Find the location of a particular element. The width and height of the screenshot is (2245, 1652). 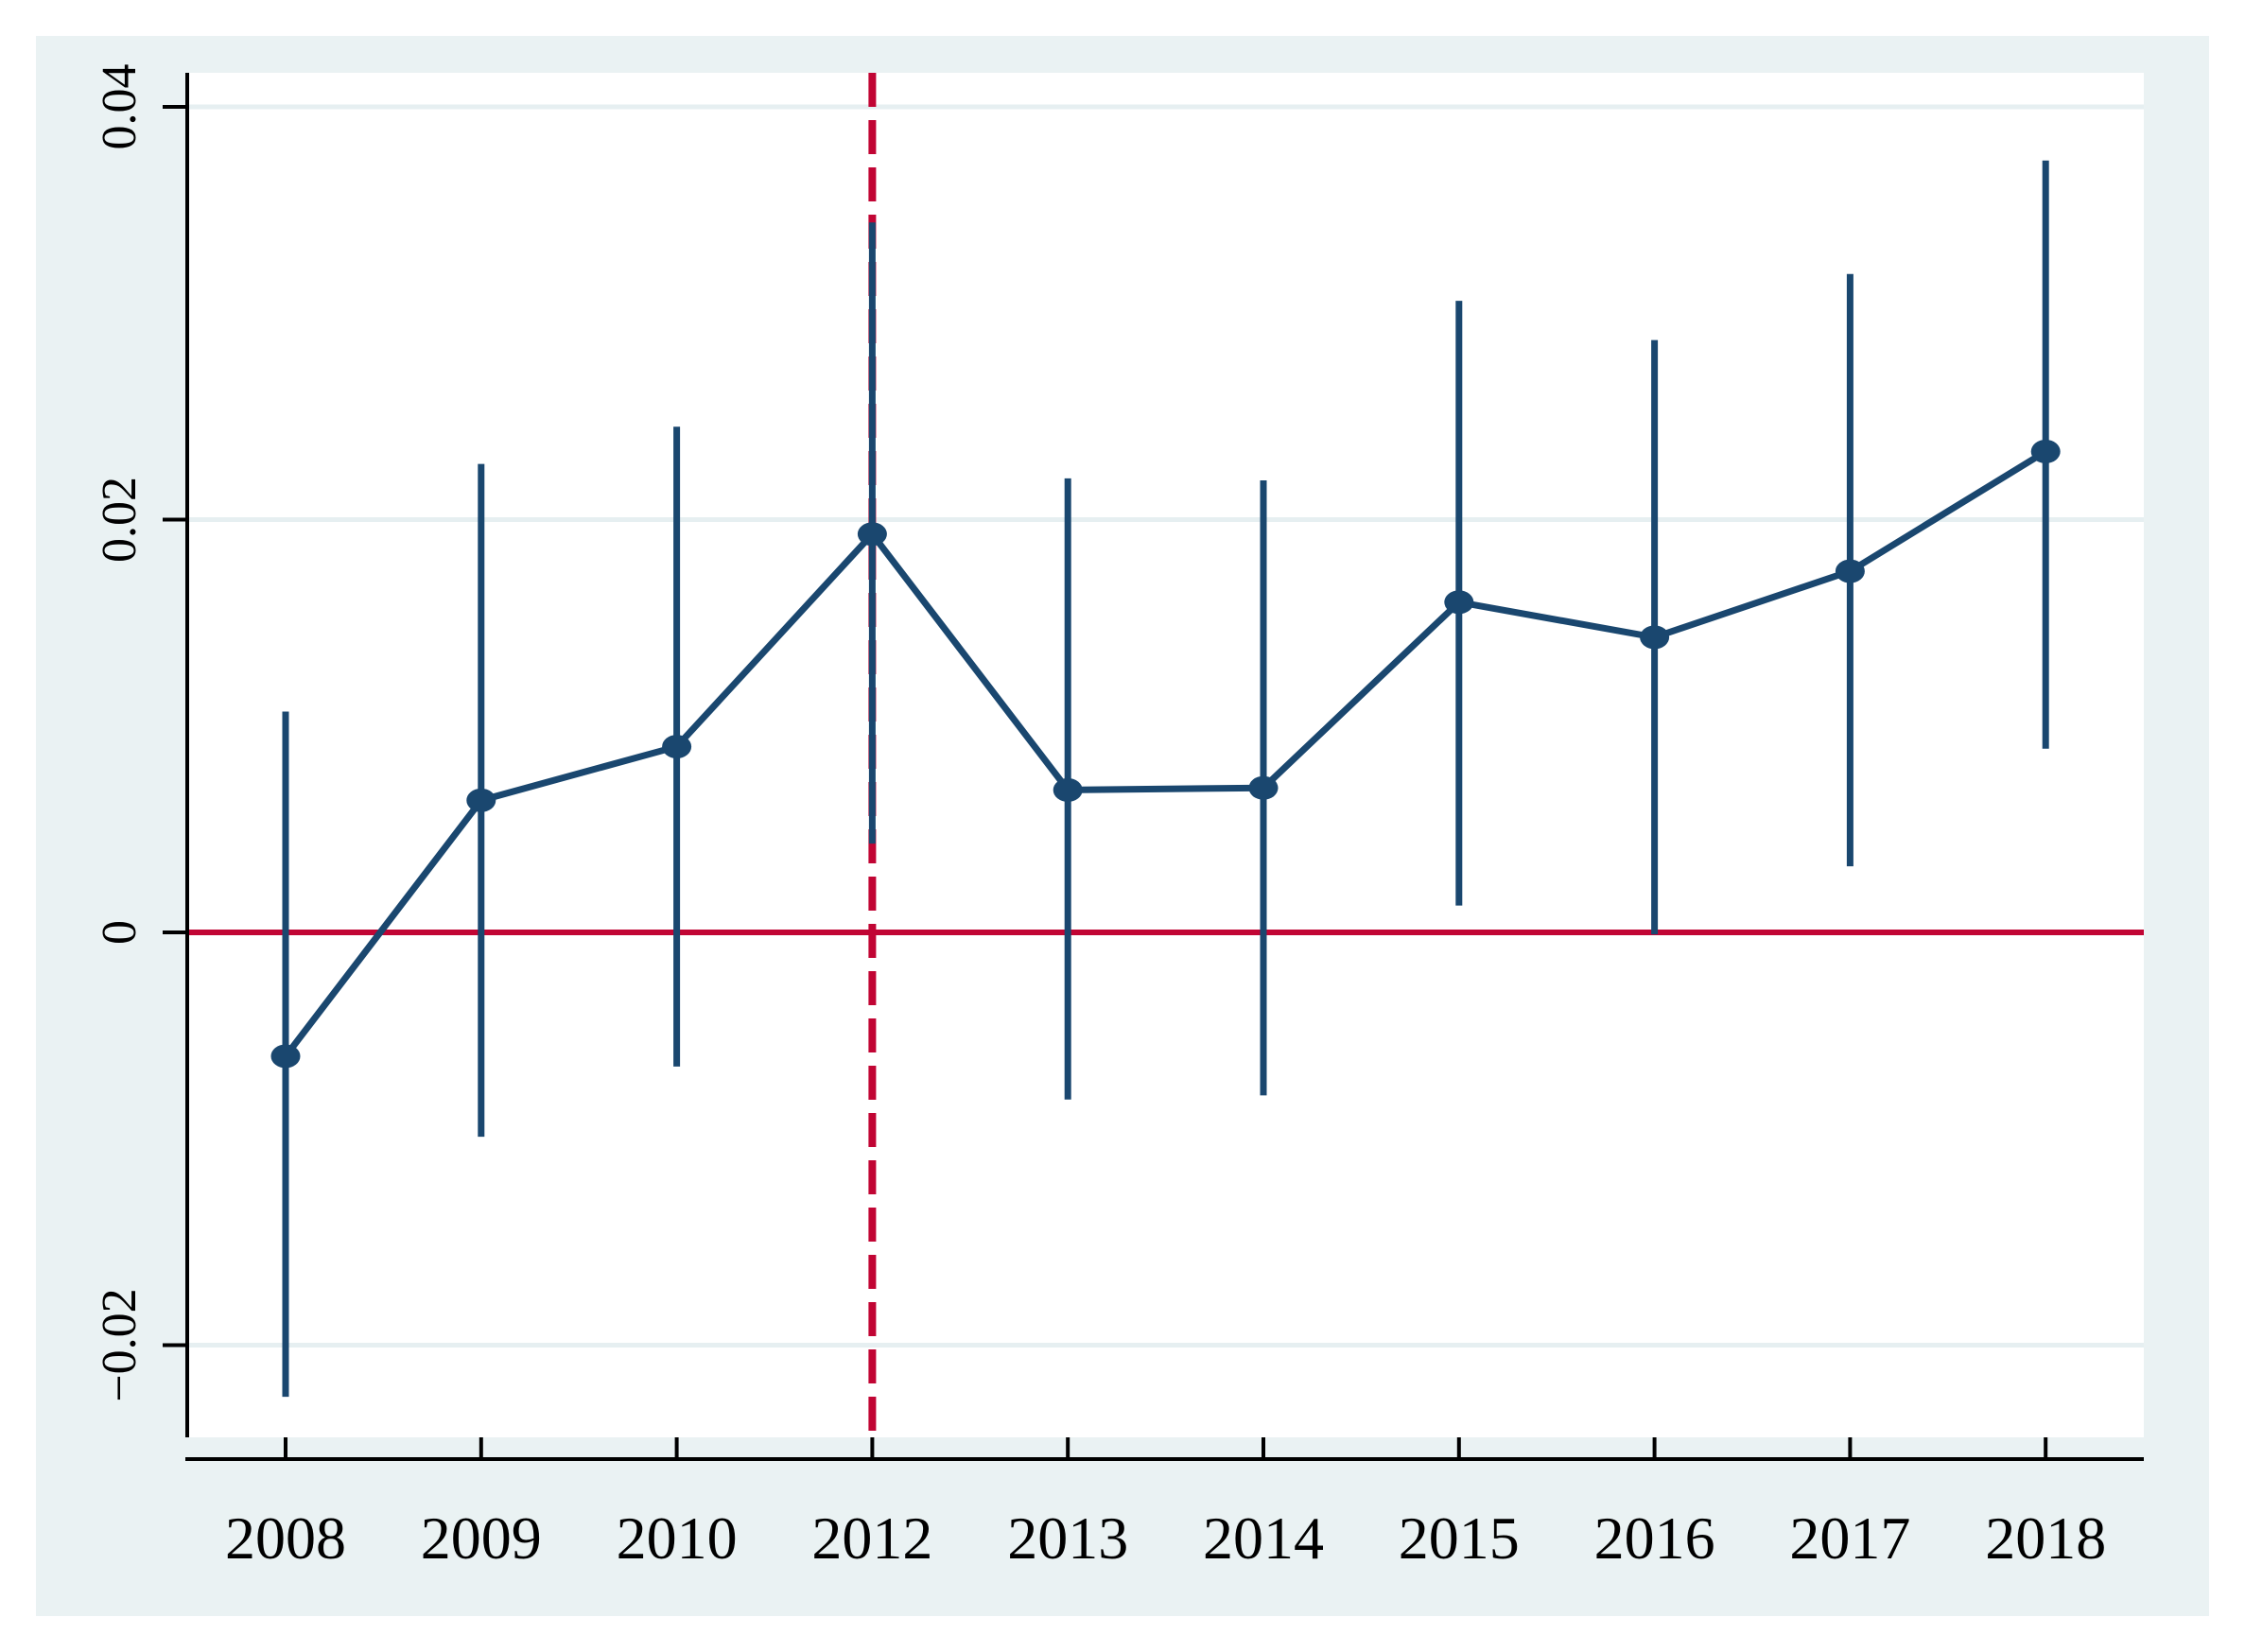

x-tick-label: 2017 is located at coordinates (1850, 1538).